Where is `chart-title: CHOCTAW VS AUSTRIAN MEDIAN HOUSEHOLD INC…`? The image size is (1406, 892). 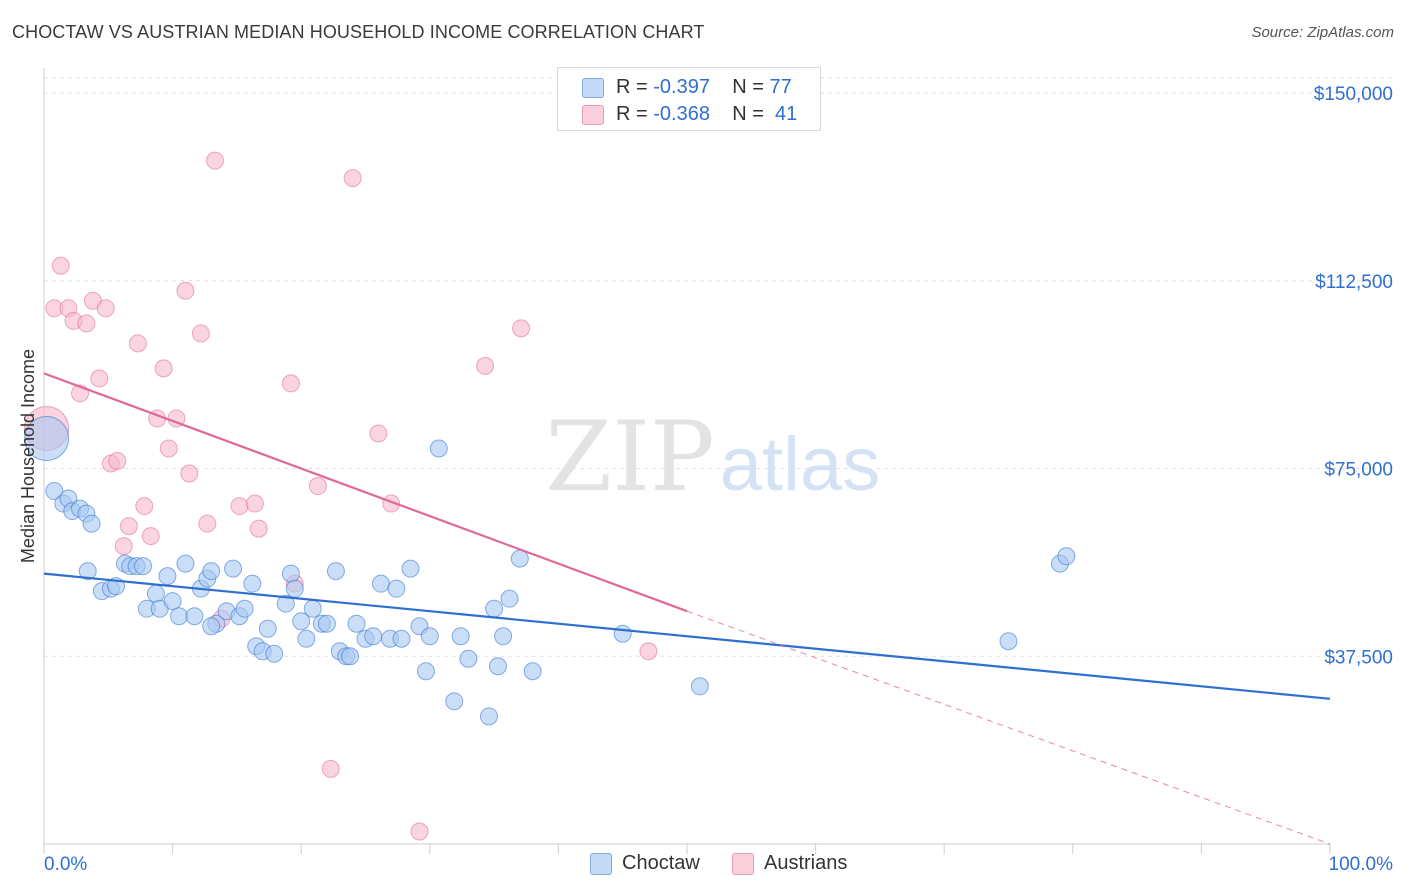
chart-title: CHOCTAW VS AUSTRIAN MEDIAN HOUSEHOLD INC… is located at coordinates (358, 32).